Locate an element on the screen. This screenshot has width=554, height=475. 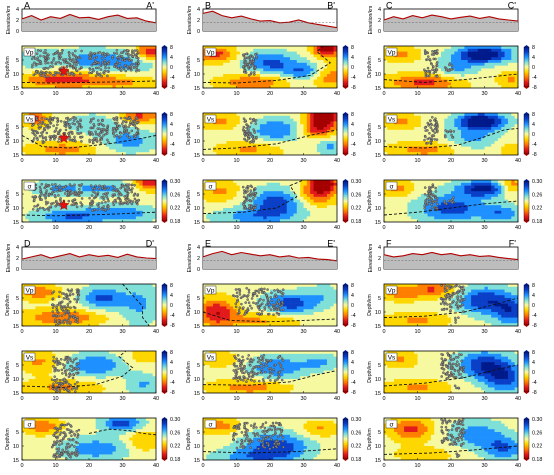
colorbar-tick-label: -4 is located at coordinates (353, 78).